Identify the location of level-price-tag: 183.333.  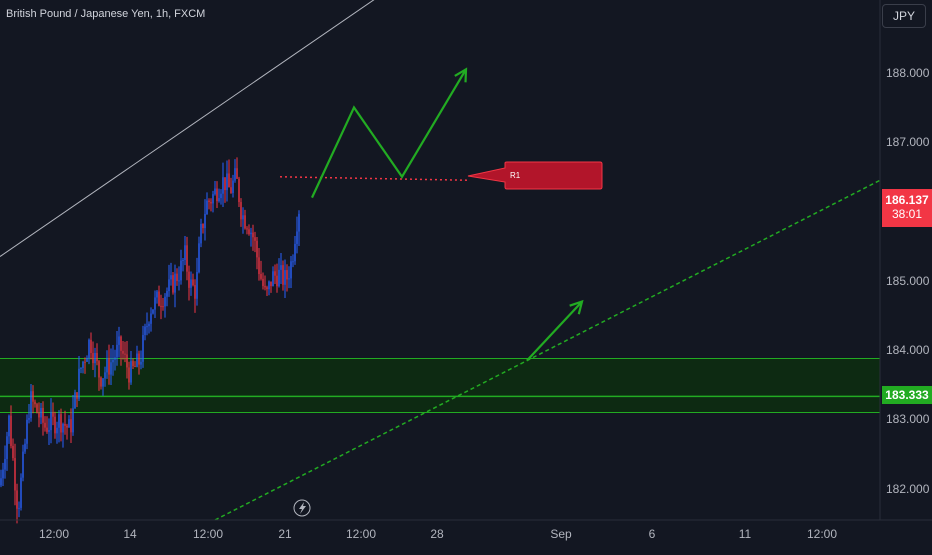
(907, 395).